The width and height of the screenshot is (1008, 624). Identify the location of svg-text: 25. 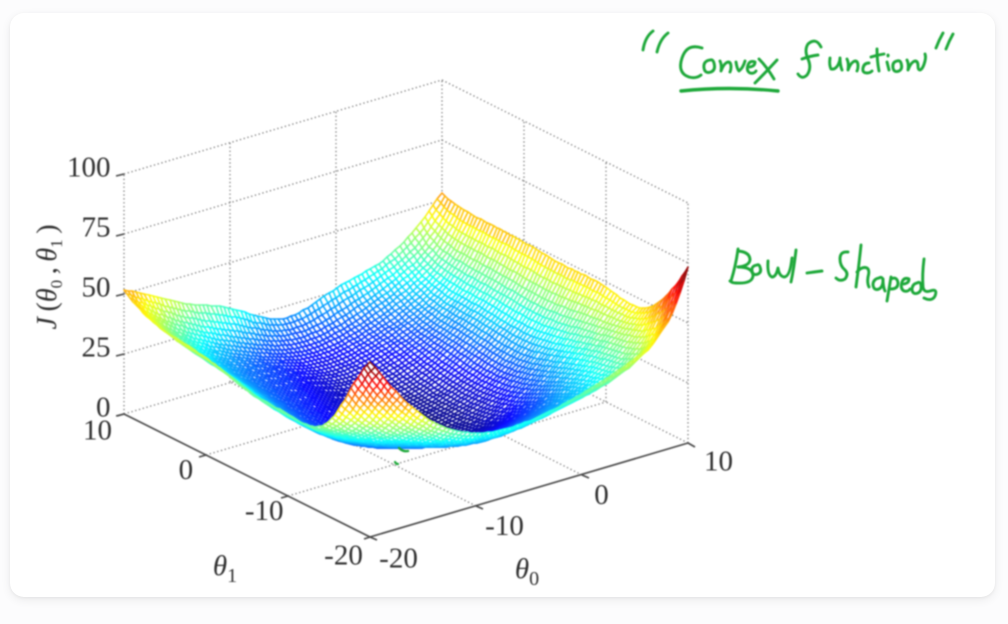
(96, 348).